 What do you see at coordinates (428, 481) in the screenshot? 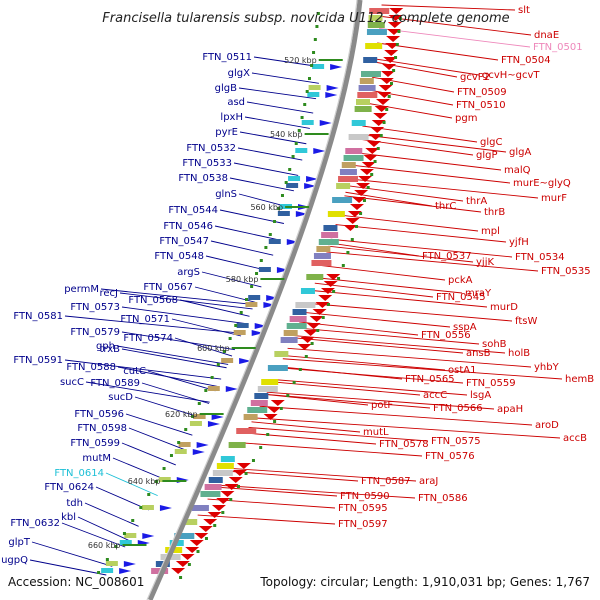
I see `right-gene-label-araj: araJ` at bounding box center [428, 481].